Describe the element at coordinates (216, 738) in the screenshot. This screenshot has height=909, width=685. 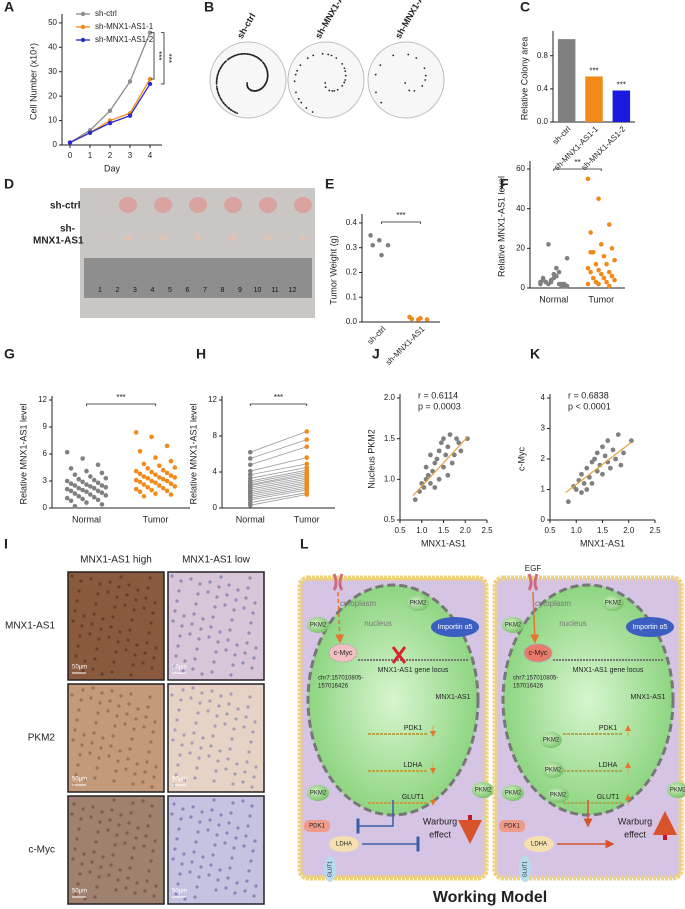
I see `ihc-image` at that location.